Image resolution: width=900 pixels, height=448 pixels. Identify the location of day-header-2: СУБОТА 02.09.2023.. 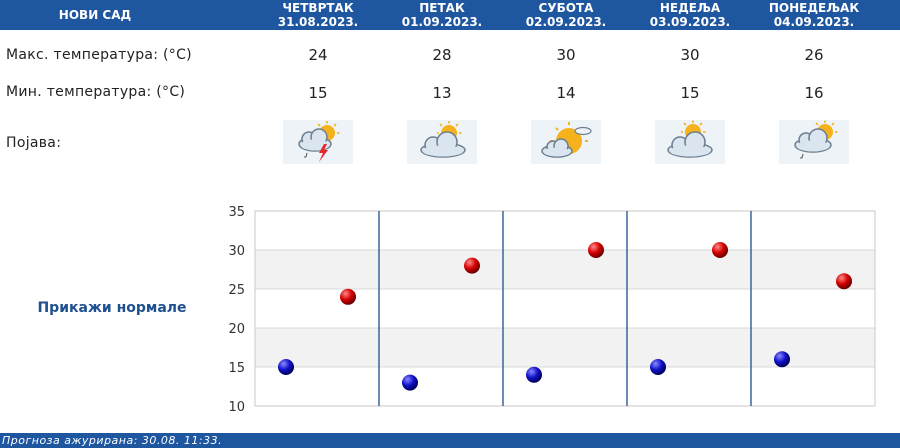
(566, 15).